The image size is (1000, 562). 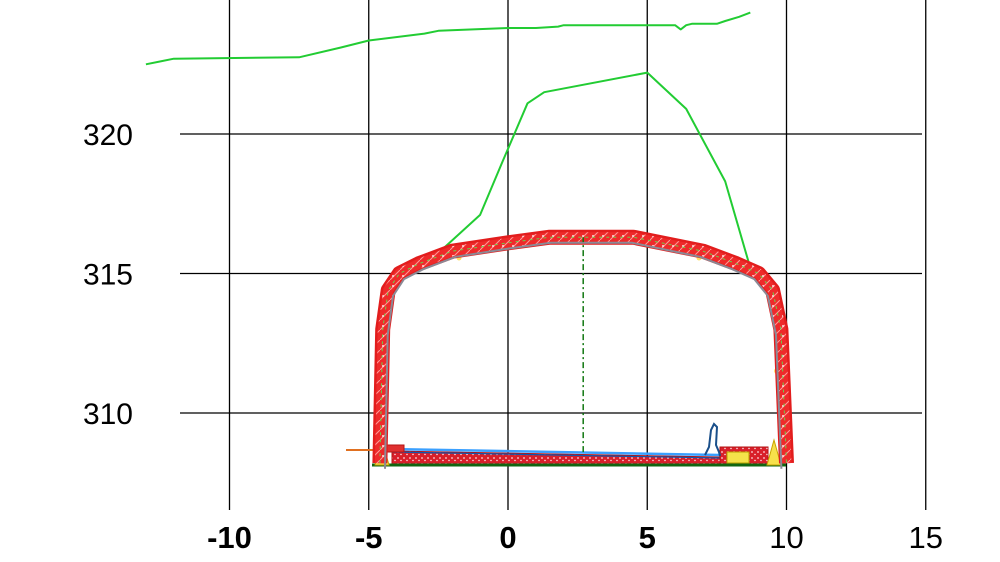 What do you see at coordinates (575, 537) in the screenshot?
I see `x-tick-labels: -10 -5 0 5 10 15` at bounding box center [575, 537].